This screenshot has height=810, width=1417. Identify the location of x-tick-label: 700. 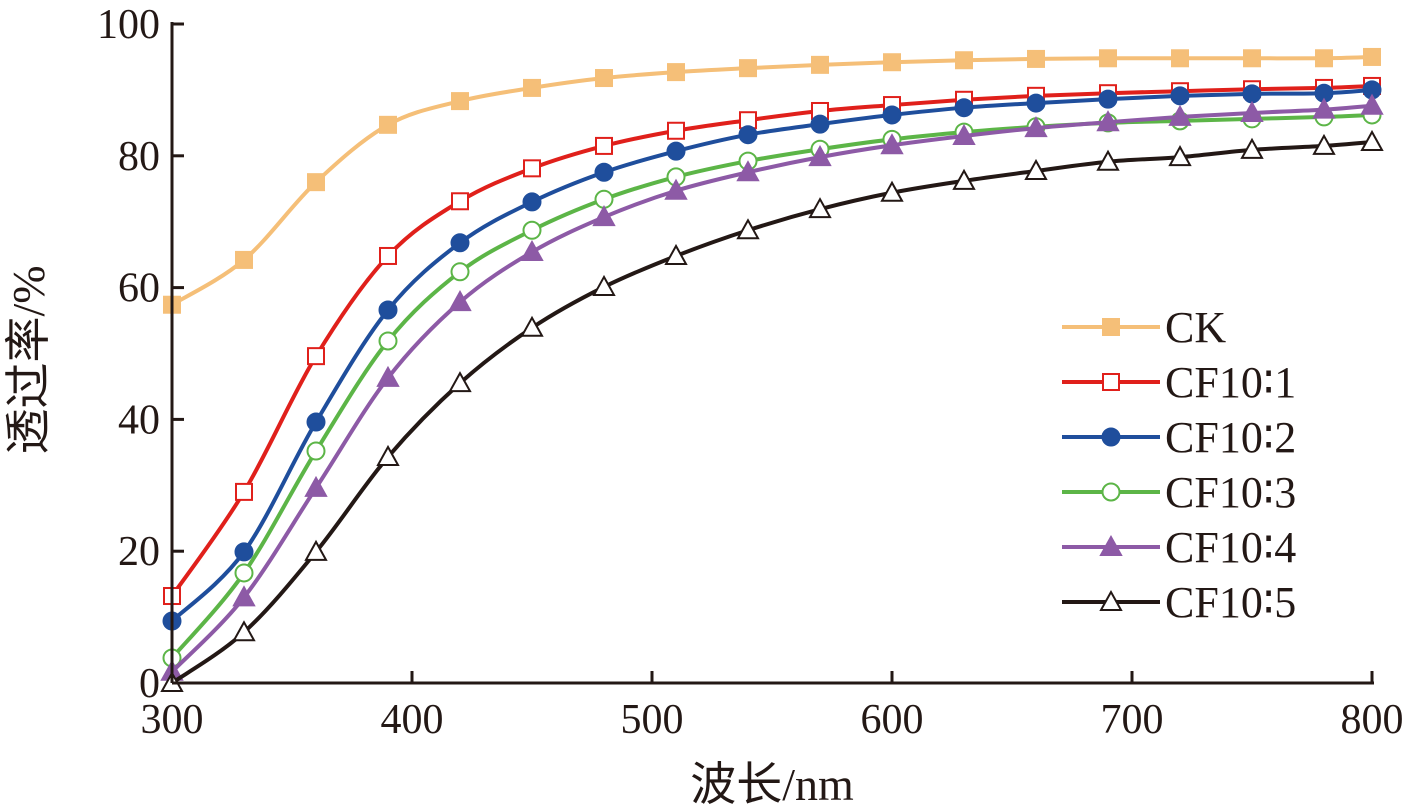
(1132, 720).